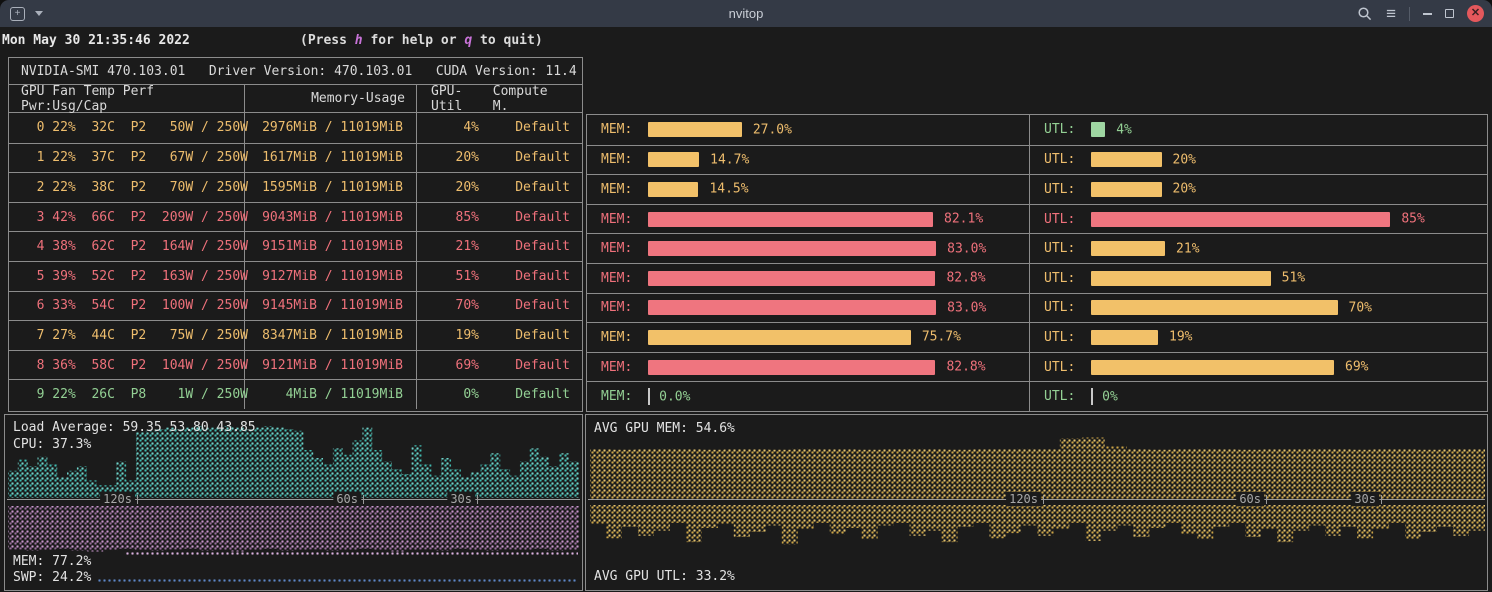  What do you see at coordinates (772, 130) in the screenshot?
I see `mem-bar-value: 27.0%` at bounding box center [772, 130].